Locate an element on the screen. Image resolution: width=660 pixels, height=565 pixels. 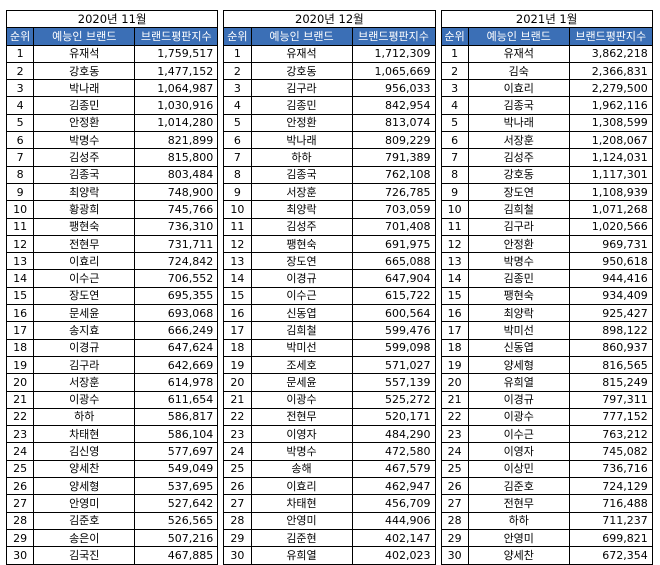
table-row: 7 하하 791,389 is located at coordinates (329, 157).